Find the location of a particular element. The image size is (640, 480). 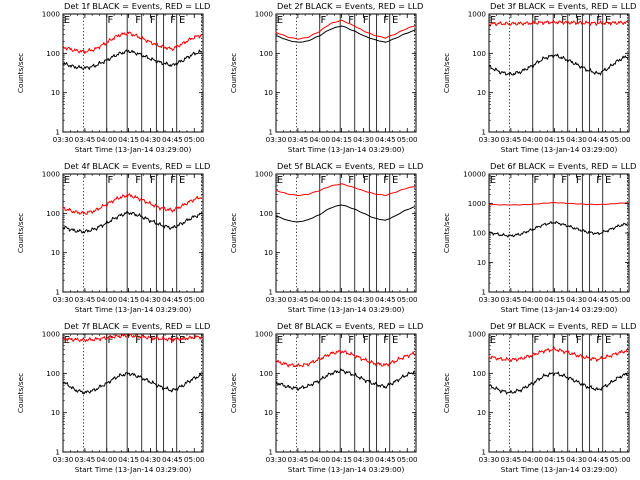

panel-title: Det 2f BLACK = Events, RED = LLD is located at coordinates (350, 6).